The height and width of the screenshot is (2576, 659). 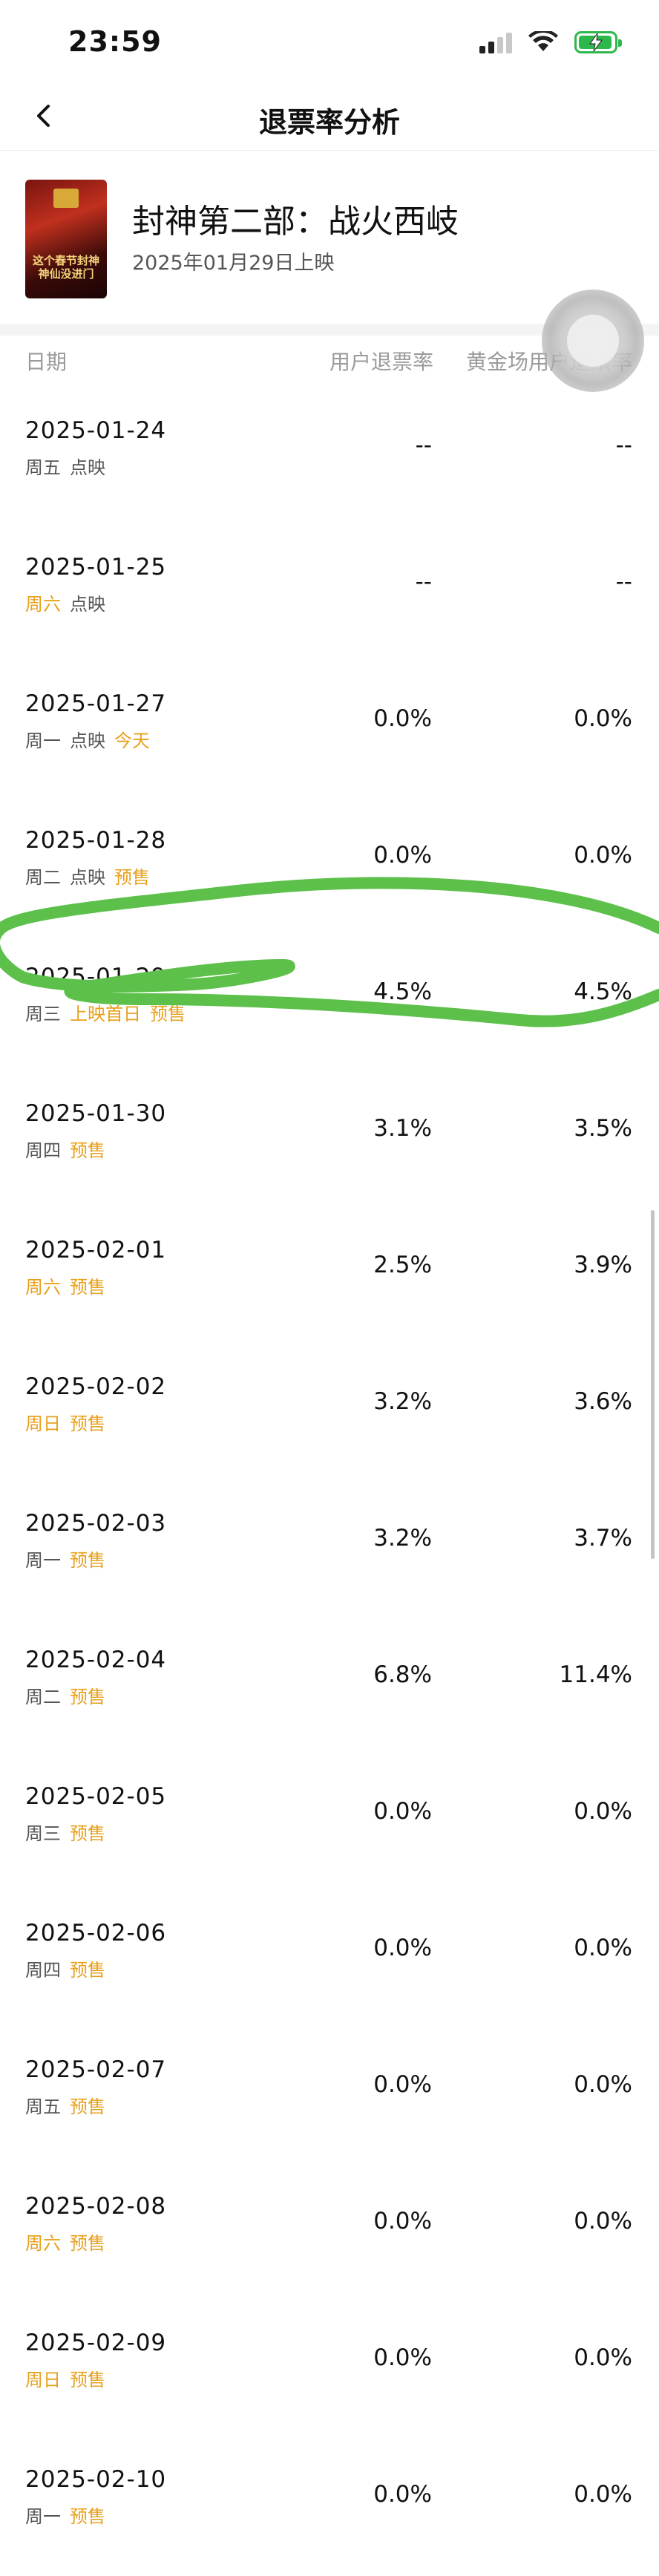 I want to click on cellular-signal-icon, so click(x=496, y=42).